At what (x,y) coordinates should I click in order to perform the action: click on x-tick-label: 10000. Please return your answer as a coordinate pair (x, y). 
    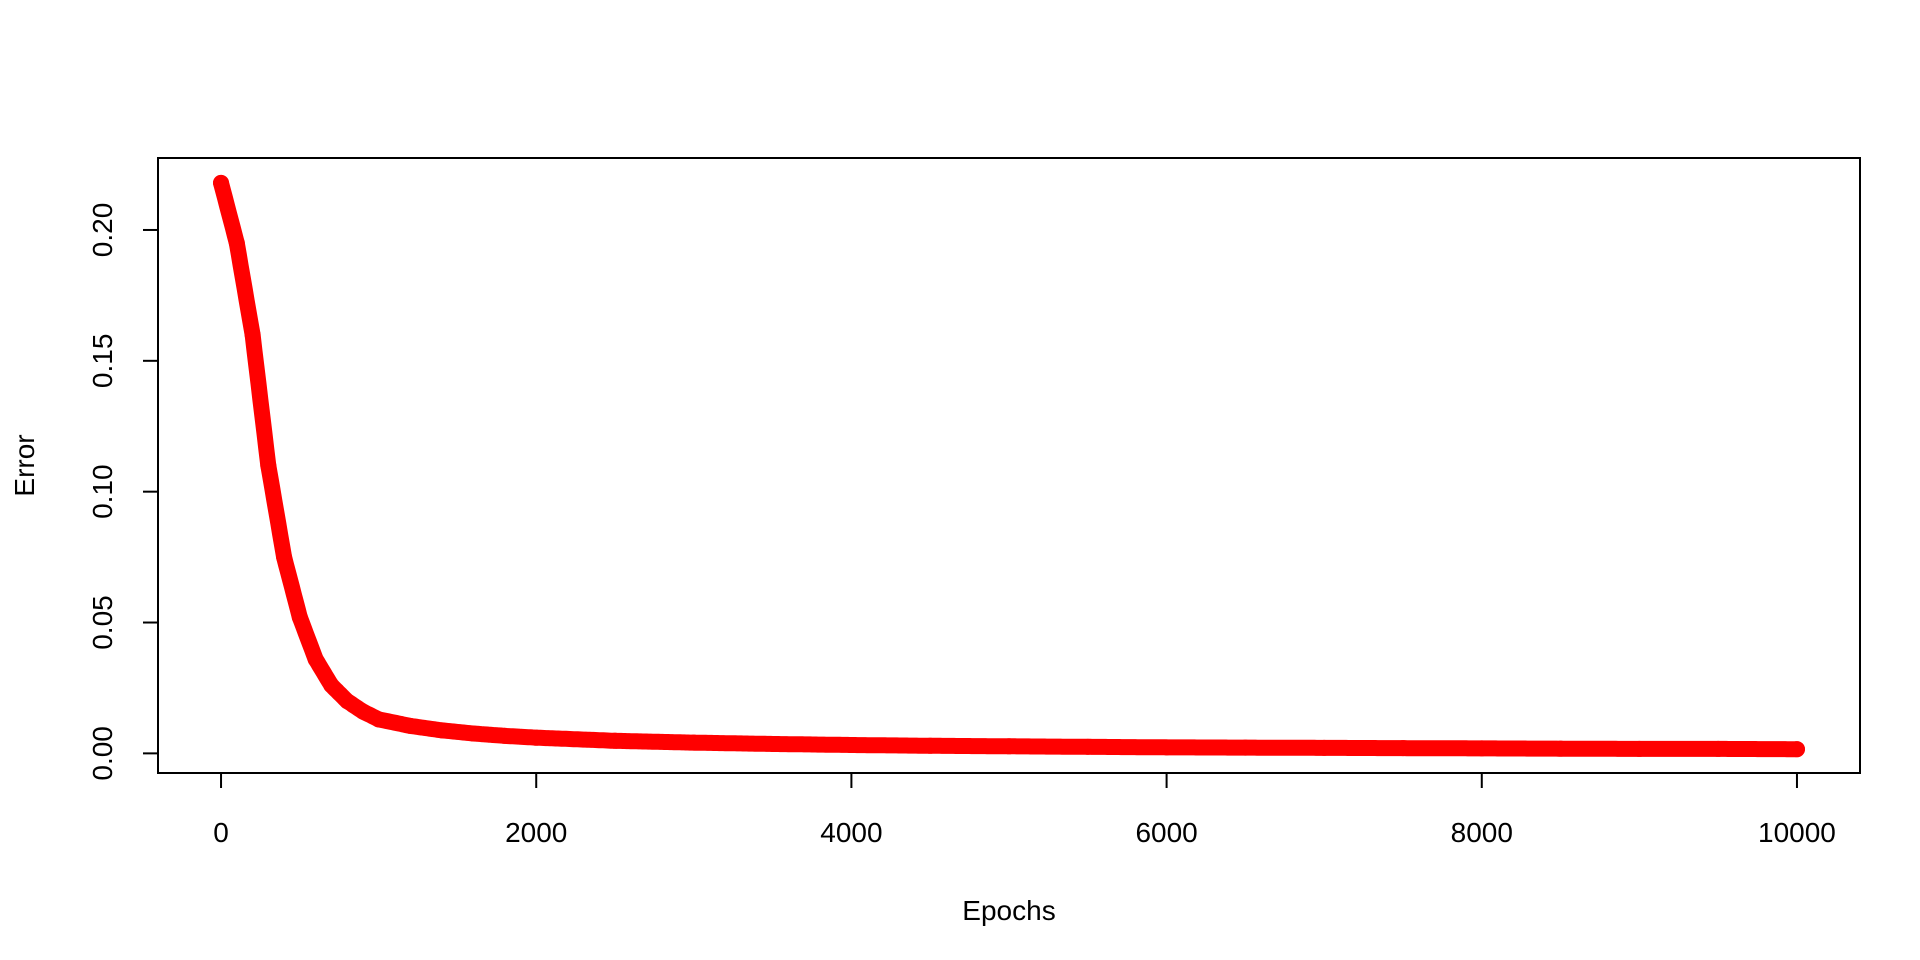
    Looking at the image, I should click on (1797, 832).